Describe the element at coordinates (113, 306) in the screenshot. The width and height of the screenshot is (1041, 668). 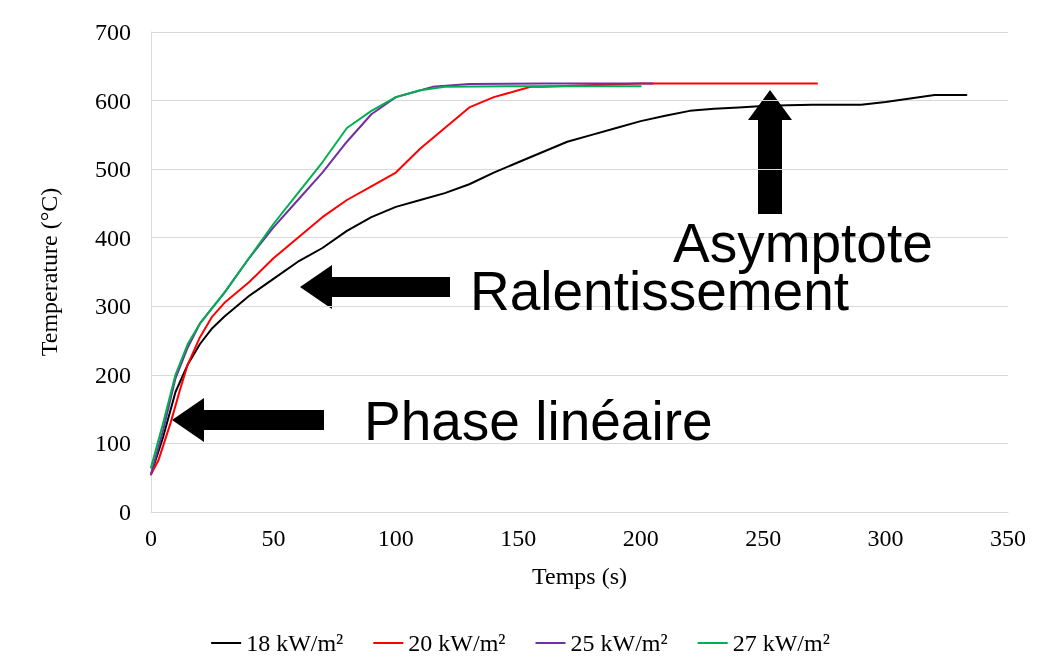
I see `y-tick-label: 300` at that location.